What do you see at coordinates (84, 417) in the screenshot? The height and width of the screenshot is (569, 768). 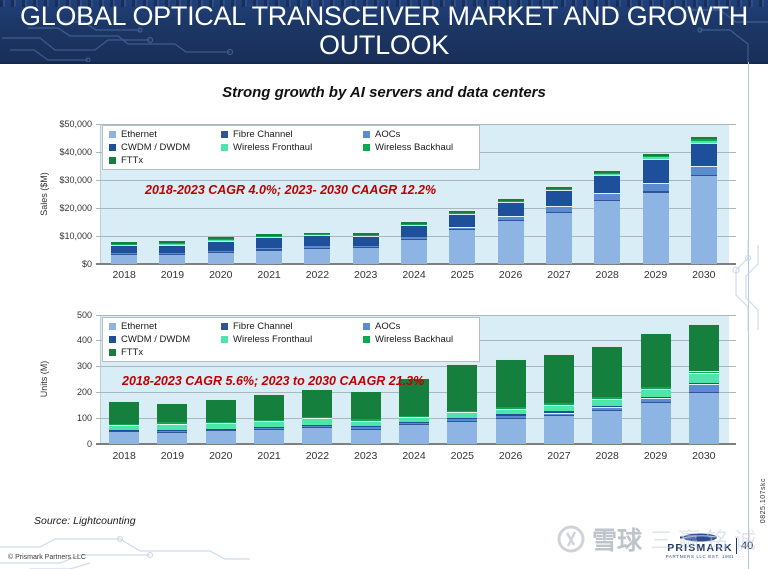 I see `y-tick-label: 100` at bounding box center [84, 417].